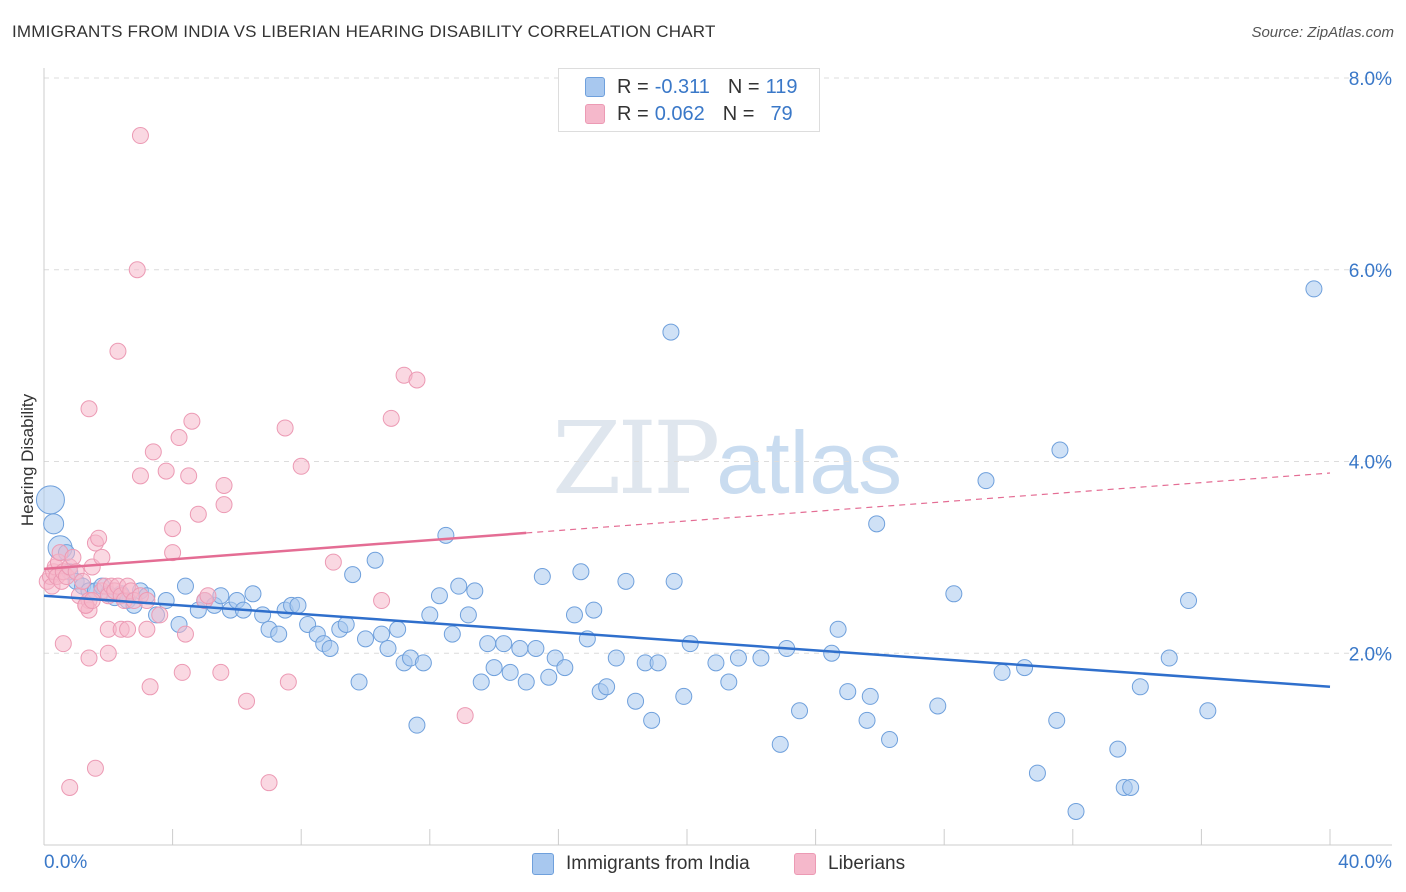 This screenshot has width=1406, height=892. I want to click on bottom-legend-liberians: Liberians, so click(849, 864).